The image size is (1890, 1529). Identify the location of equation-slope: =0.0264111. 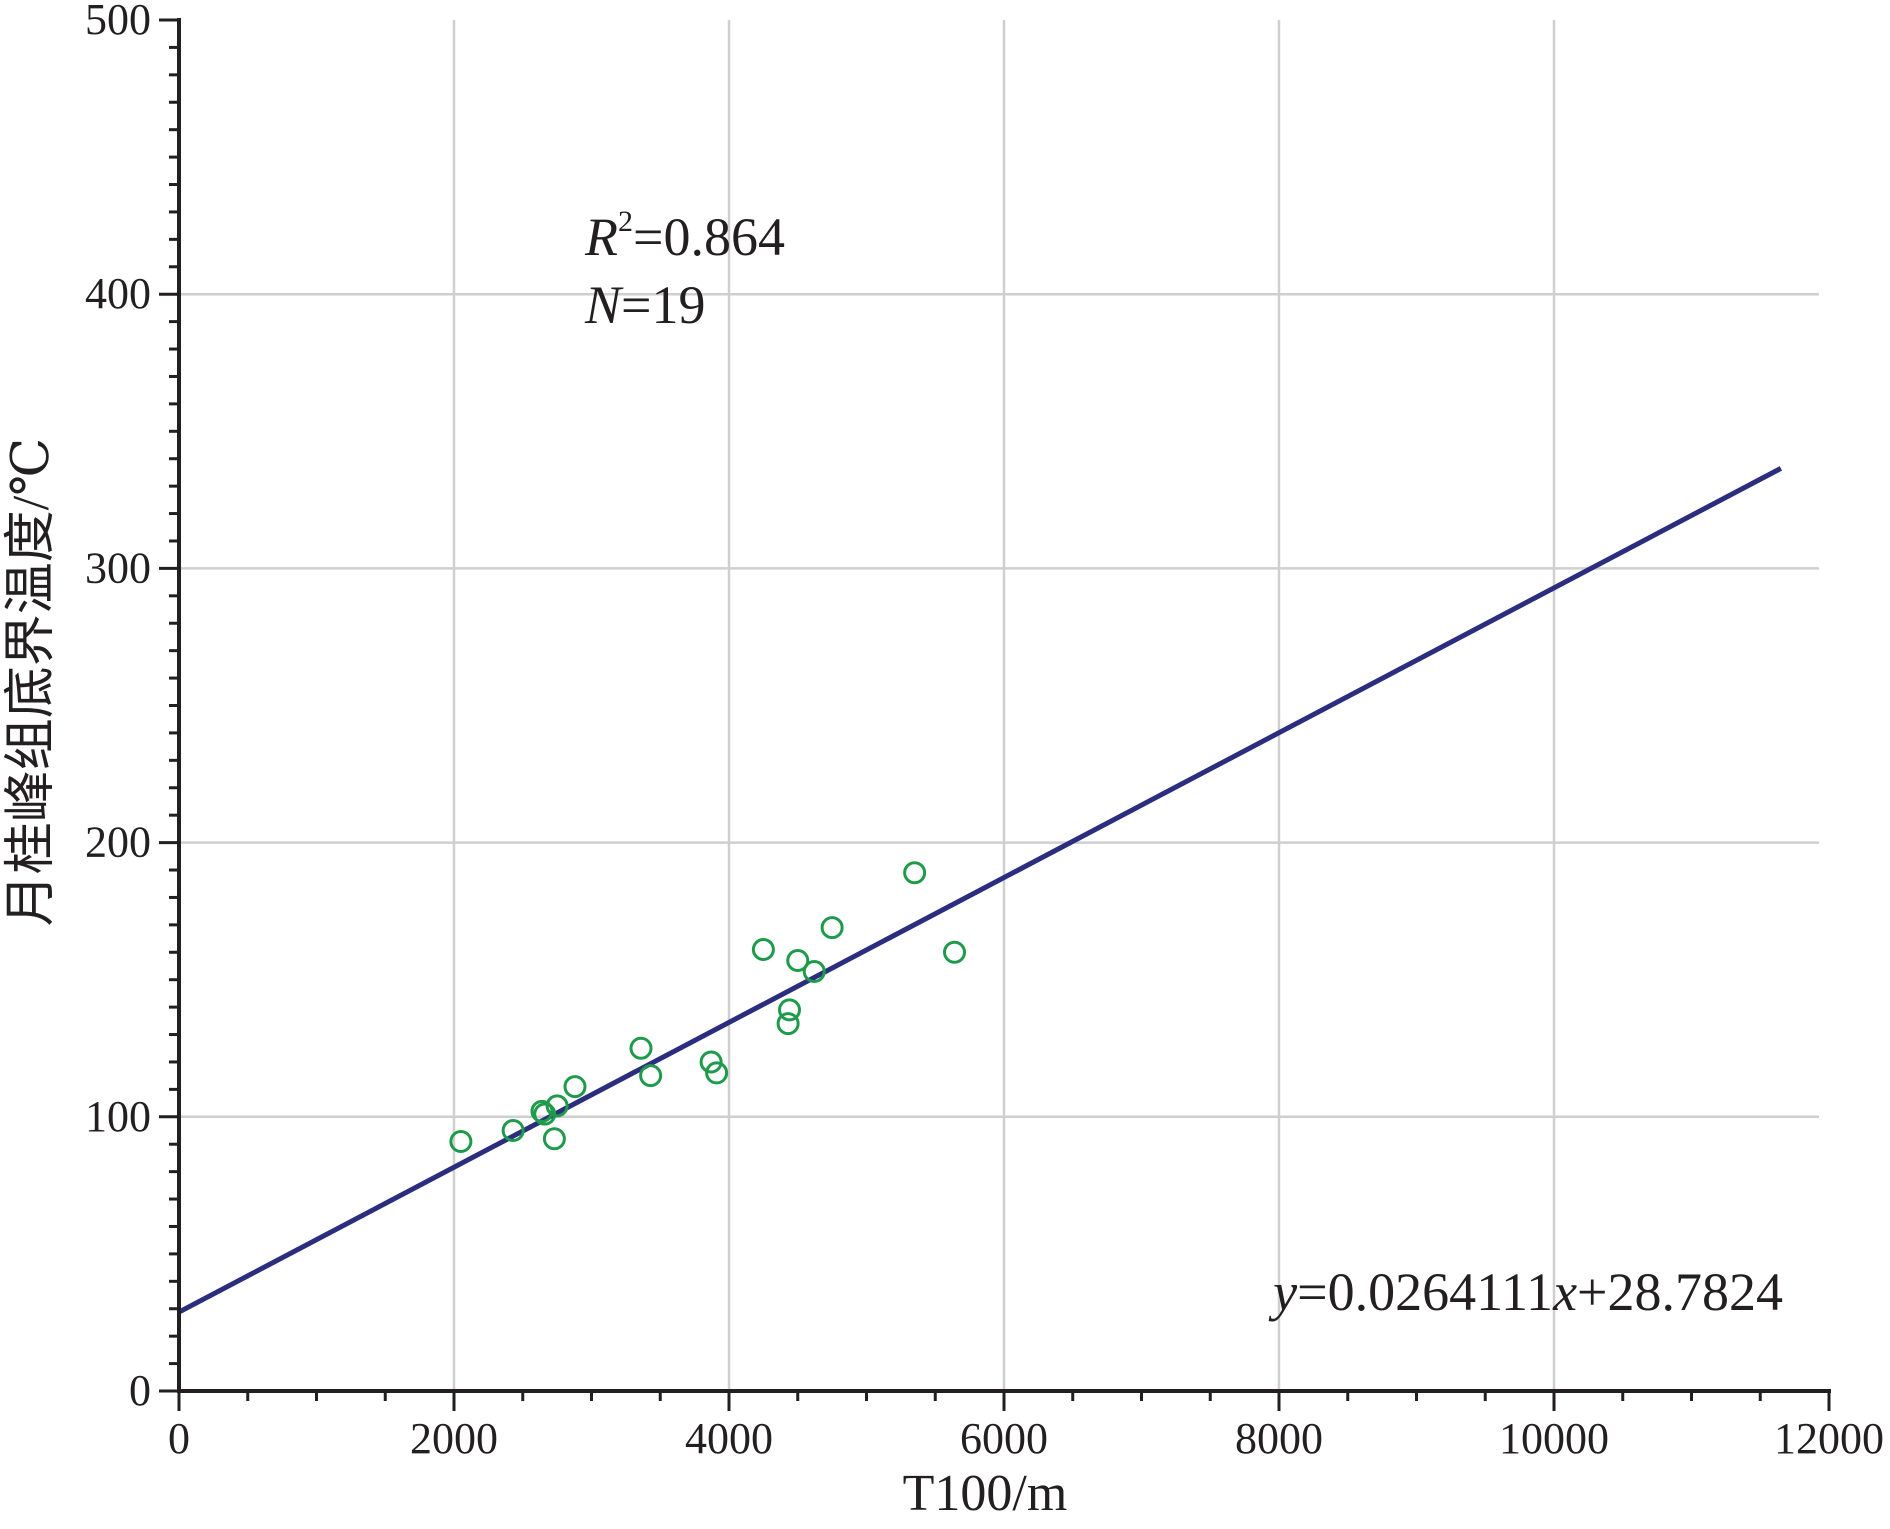
(1425, 1292).